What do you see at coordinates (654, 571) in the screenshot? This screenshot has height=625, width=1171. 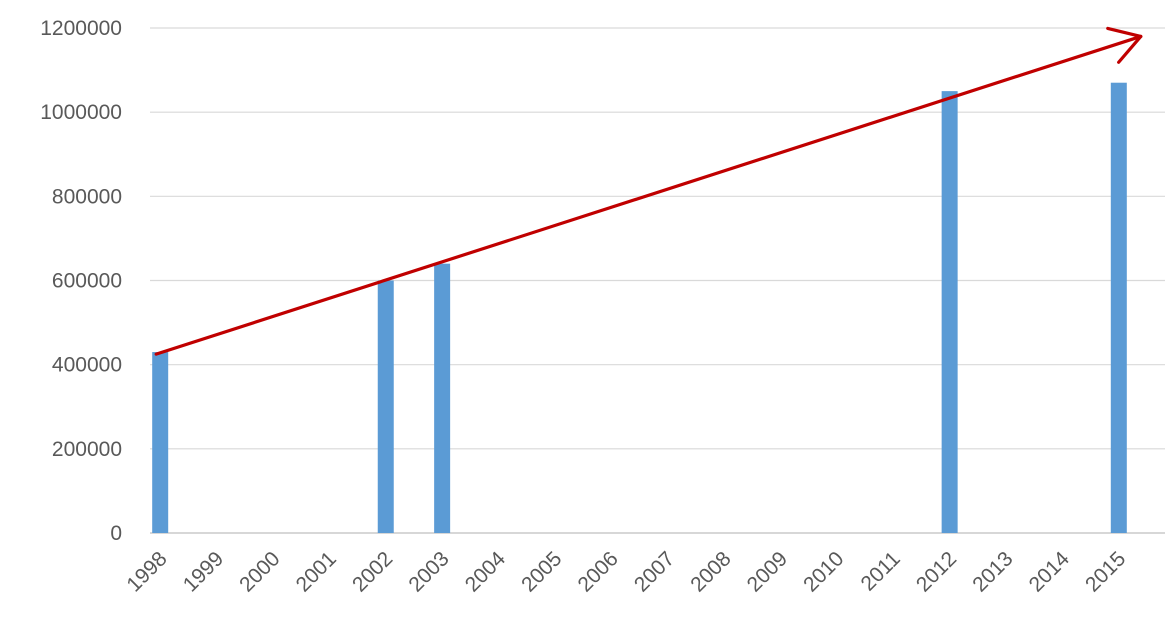 I see `x-tick-label: 2007` at bounding box center [654, 571].